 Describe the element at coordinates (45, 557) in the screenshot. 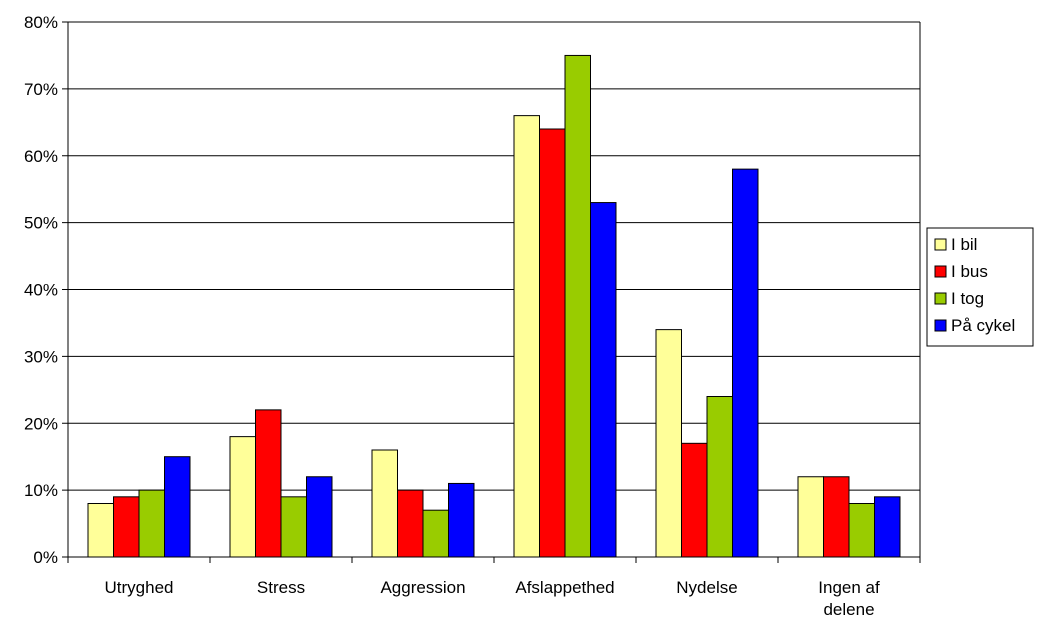

I see `y-tick-label: 0%` at that location.